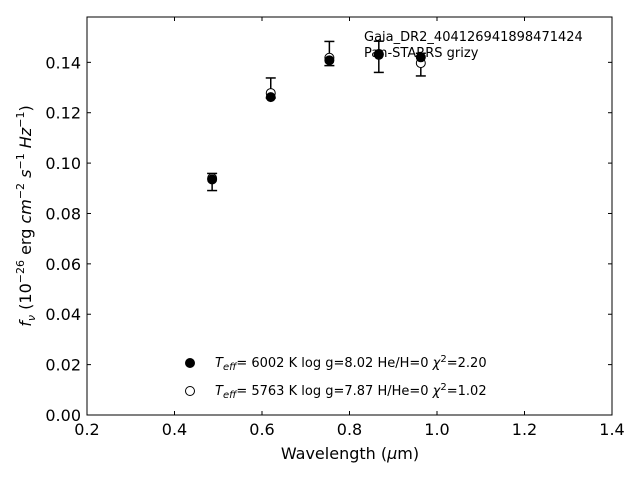 The width and height of the screenshot is (640, 480). What do you see at coordinates (63, 264) in the screenshot?
I see `y-tick-label: 0.06` at bounding box center [63, 264].